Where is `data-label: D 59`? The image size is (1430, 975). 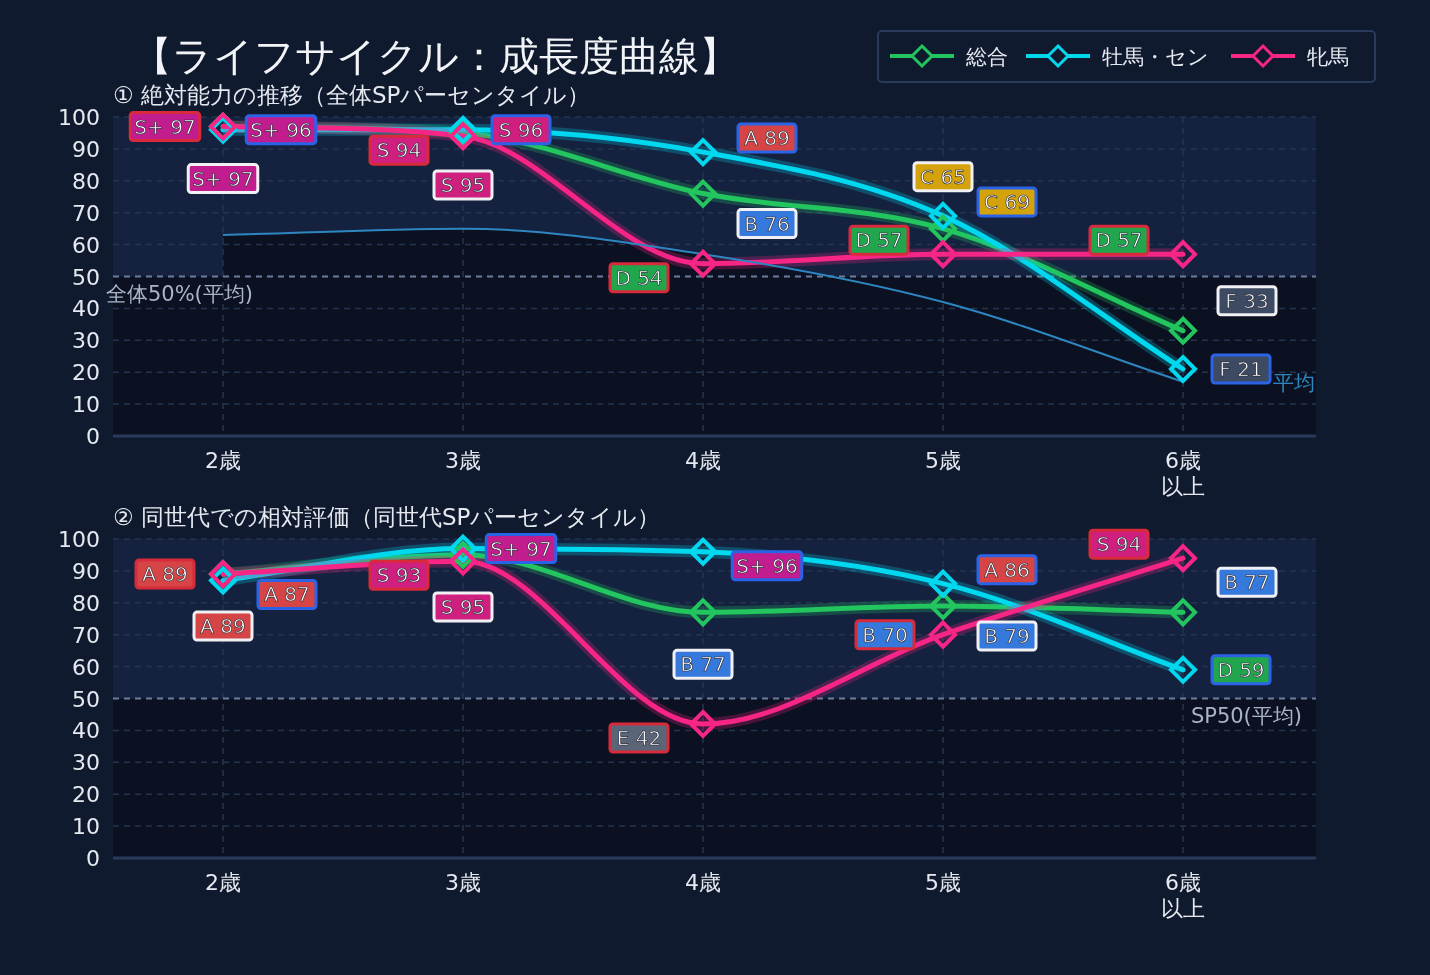 data-label: D 59 is located at coordinates (1241, 669).